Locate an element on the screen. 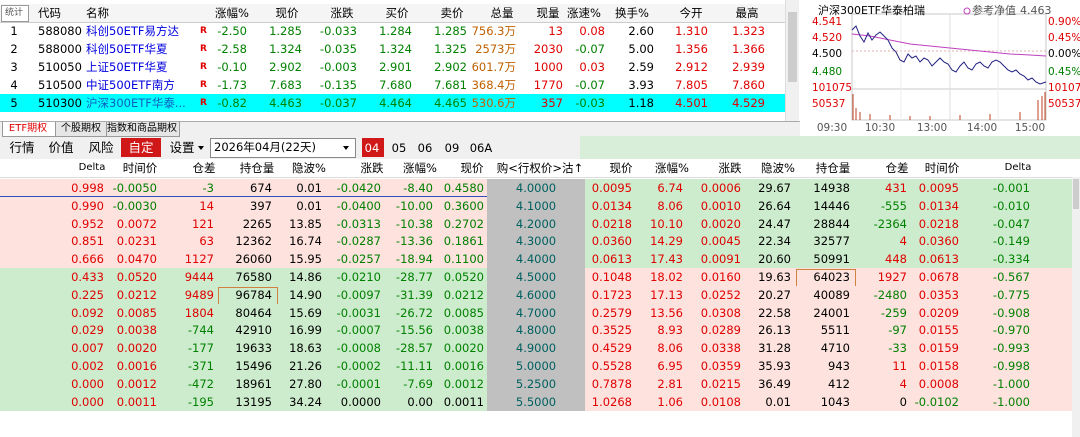 Image resolution: width=1080 pixels, height=437 pixels. column-header: 今开 is located at coordinates (691, 13).